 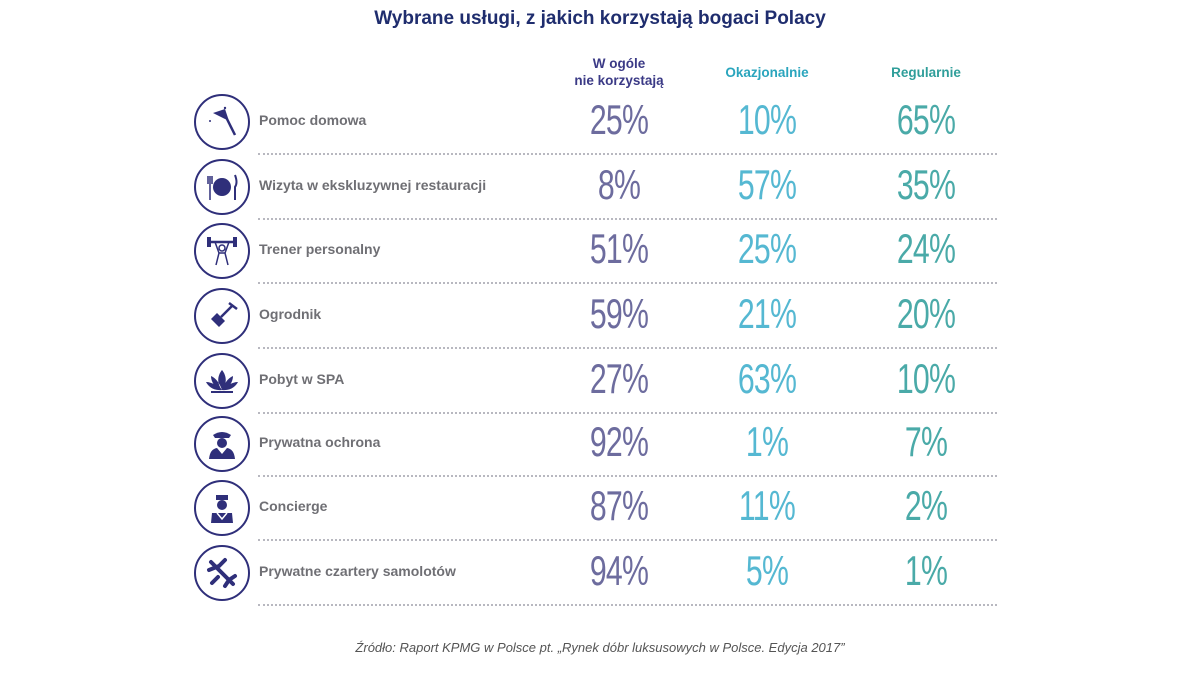 I want to click on value-regularly: 20%, so click(x=926, y=313).